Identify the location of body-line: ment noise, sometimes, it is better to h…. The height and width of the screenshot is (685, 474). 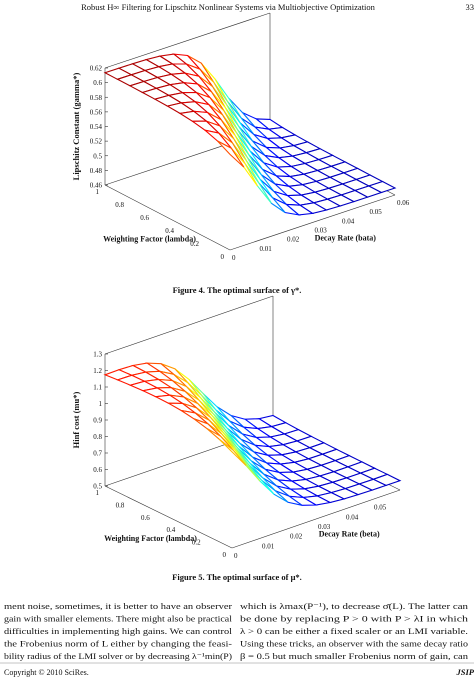
(118, 606).